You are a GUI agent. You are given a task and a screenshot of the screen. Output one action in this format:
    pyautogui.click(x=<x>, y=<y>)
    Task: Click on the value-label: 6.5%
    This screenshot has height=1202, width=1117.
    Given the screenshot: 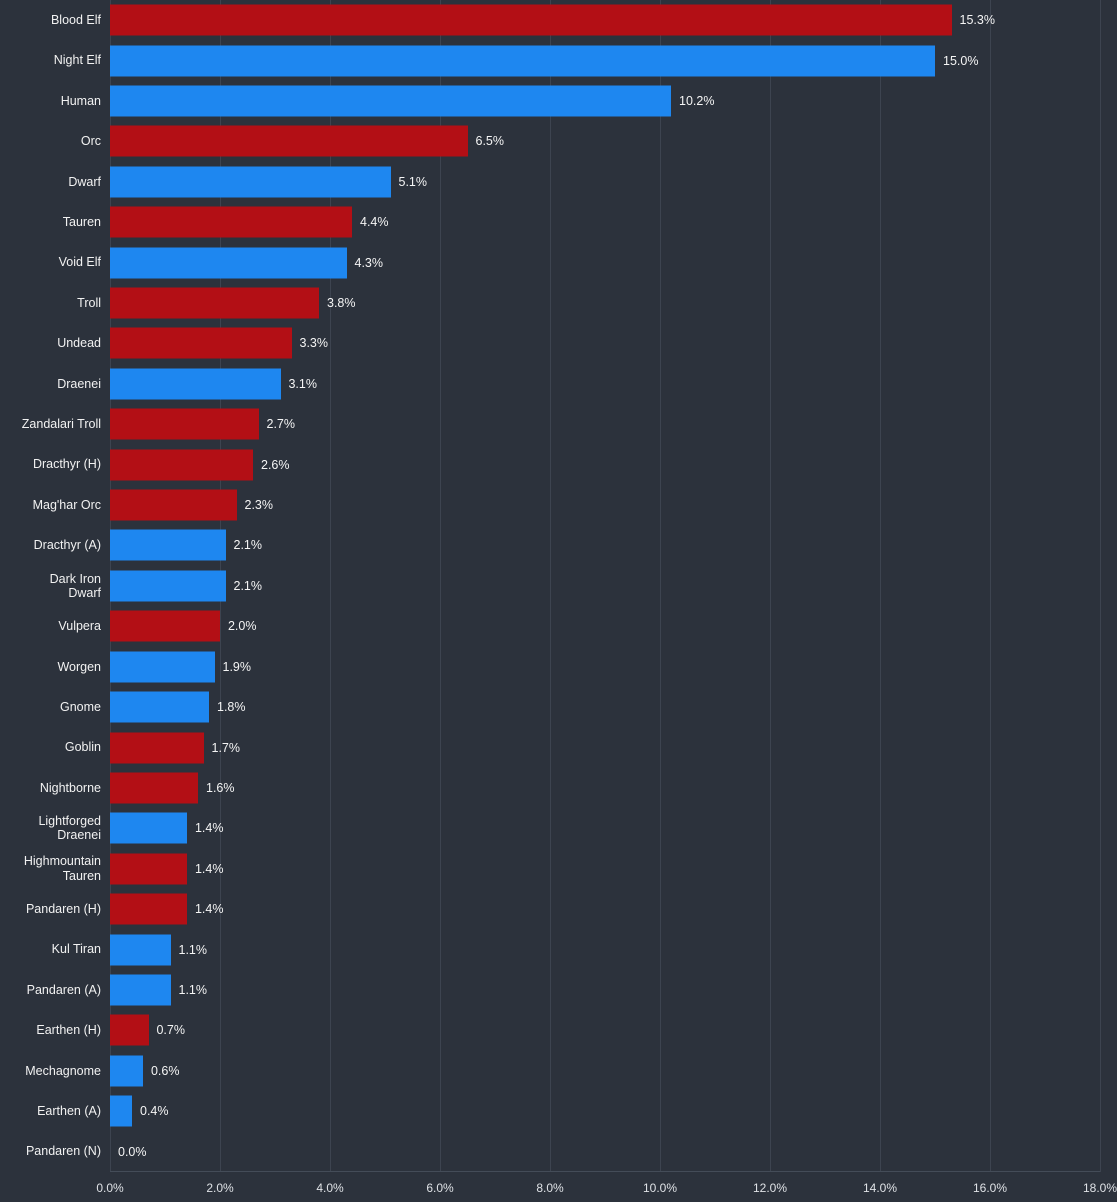 What is the action you would take?
    pyautogui.click(x=490, y=141)
    